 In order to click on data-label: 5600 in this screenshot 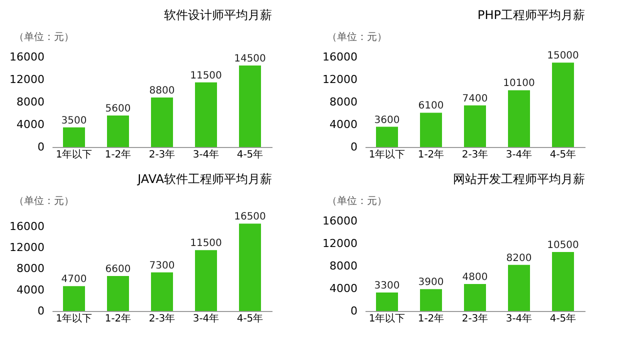, I will do `click(118, 109)`.